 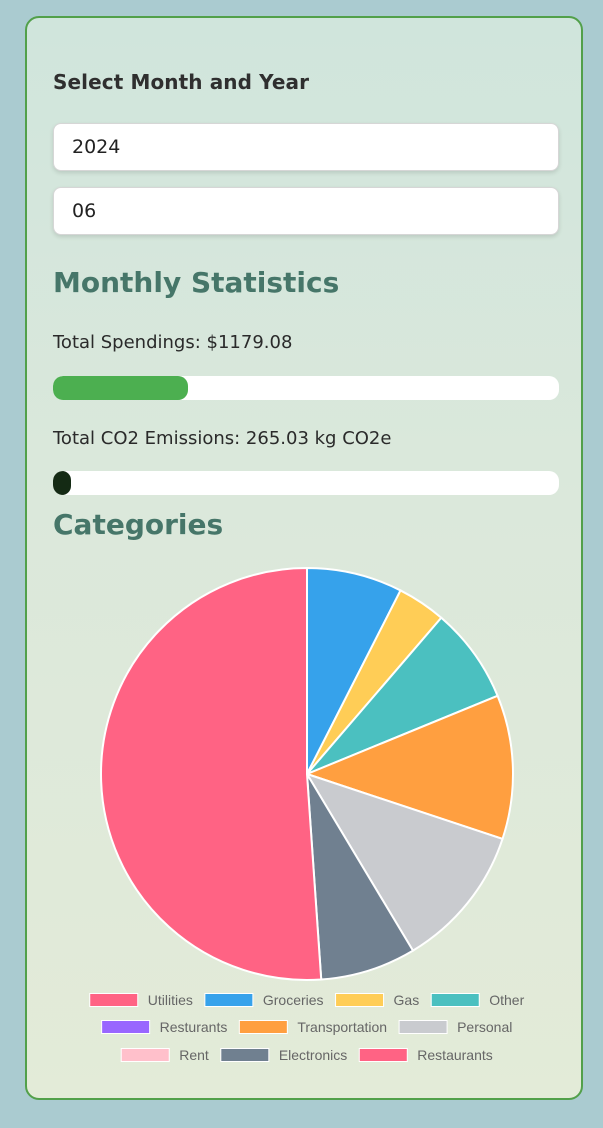 What do you see at coordinates (173, 342) in the screenshot?
I see `total-spendings-text: Total Spendings: $1179.08` at bounding box center [173, 342].